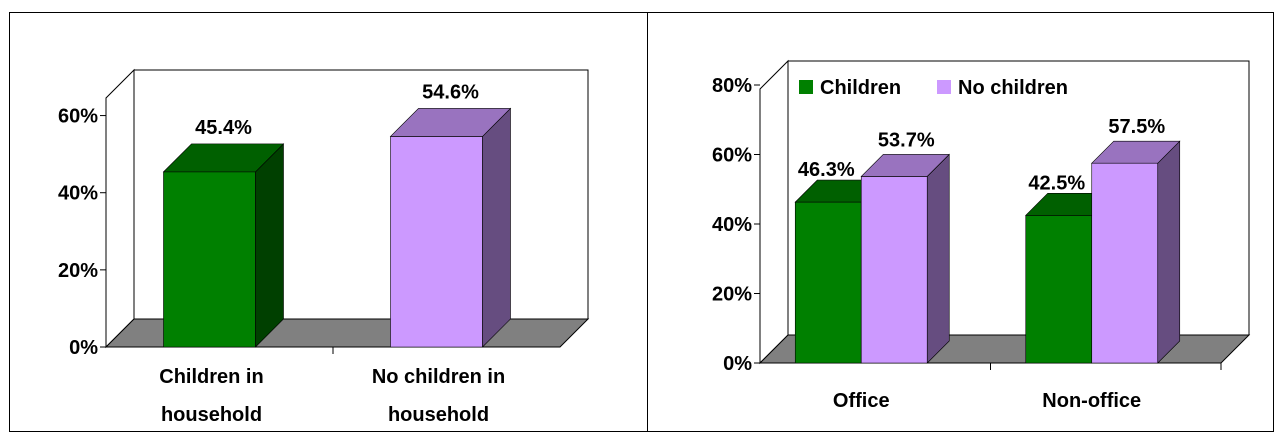 This screenshot has height=433, width=1283. I want to click on data-label: 45.4%, so click(223, 128).